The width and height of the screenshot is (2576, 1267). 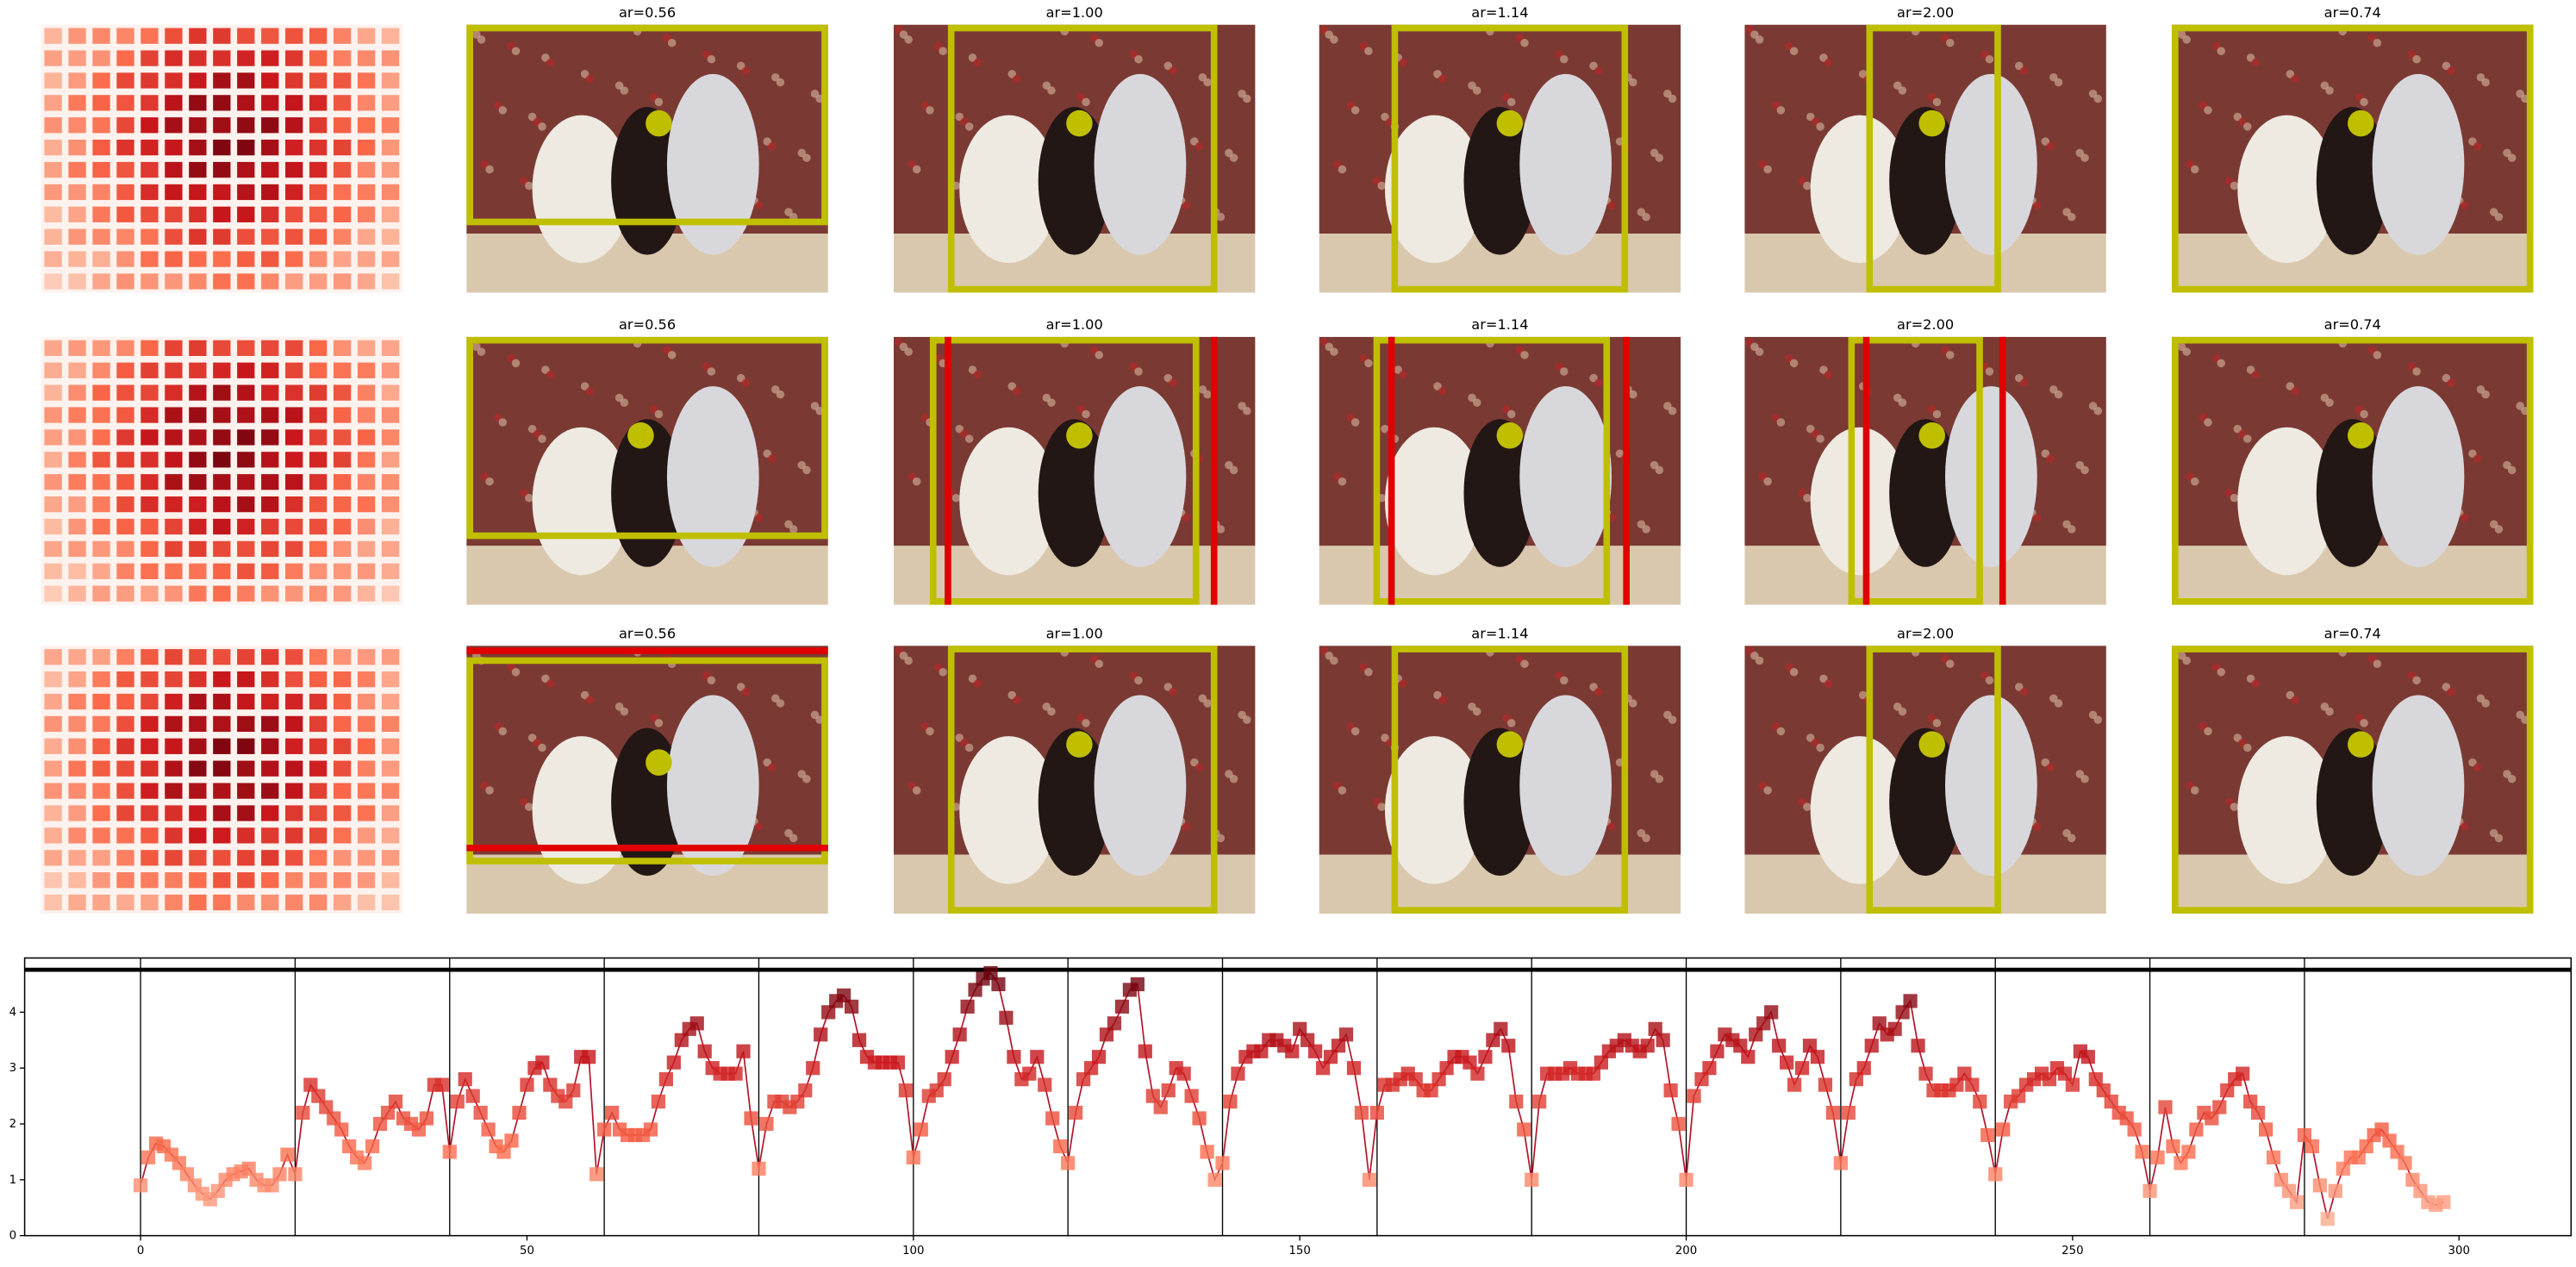 What do you see at coordinates (1925, 780) in the screenshot?
I see `photo-panel` at bounding box center [1925, 780].